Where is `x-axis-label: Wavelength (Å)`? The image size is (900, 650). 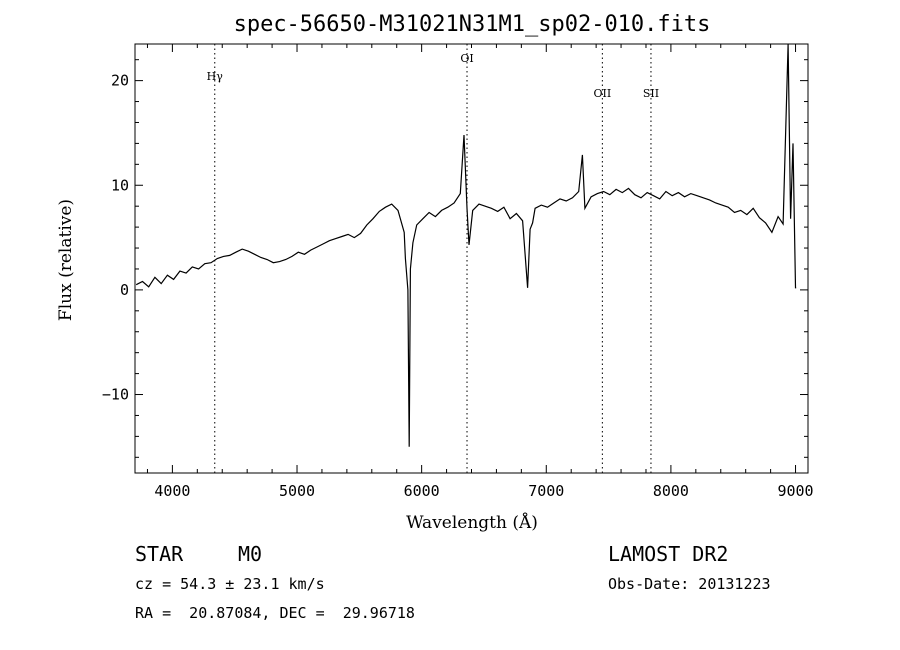 x-axis-label: Wavelength (Å) is located at coordinates (472, 522).